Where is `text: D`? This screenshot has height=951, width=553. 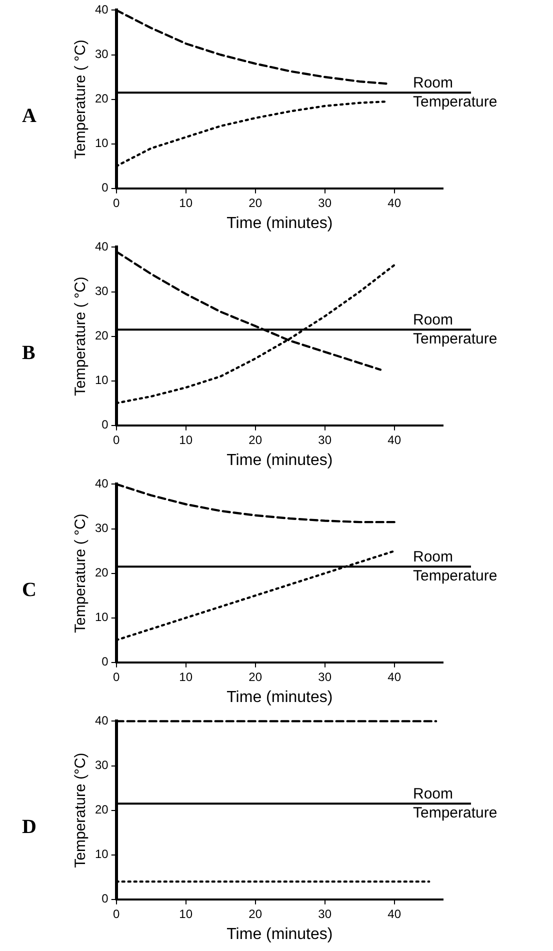
text: D is located at coordinates (29, 827).